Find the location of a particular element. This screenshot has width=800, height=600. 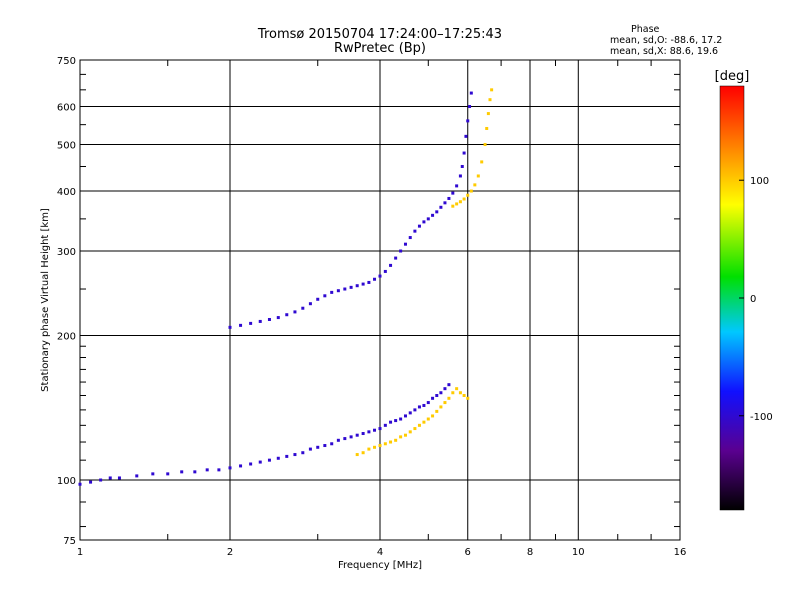

x-tick-label: 4 is located at coordinates (380, 552).